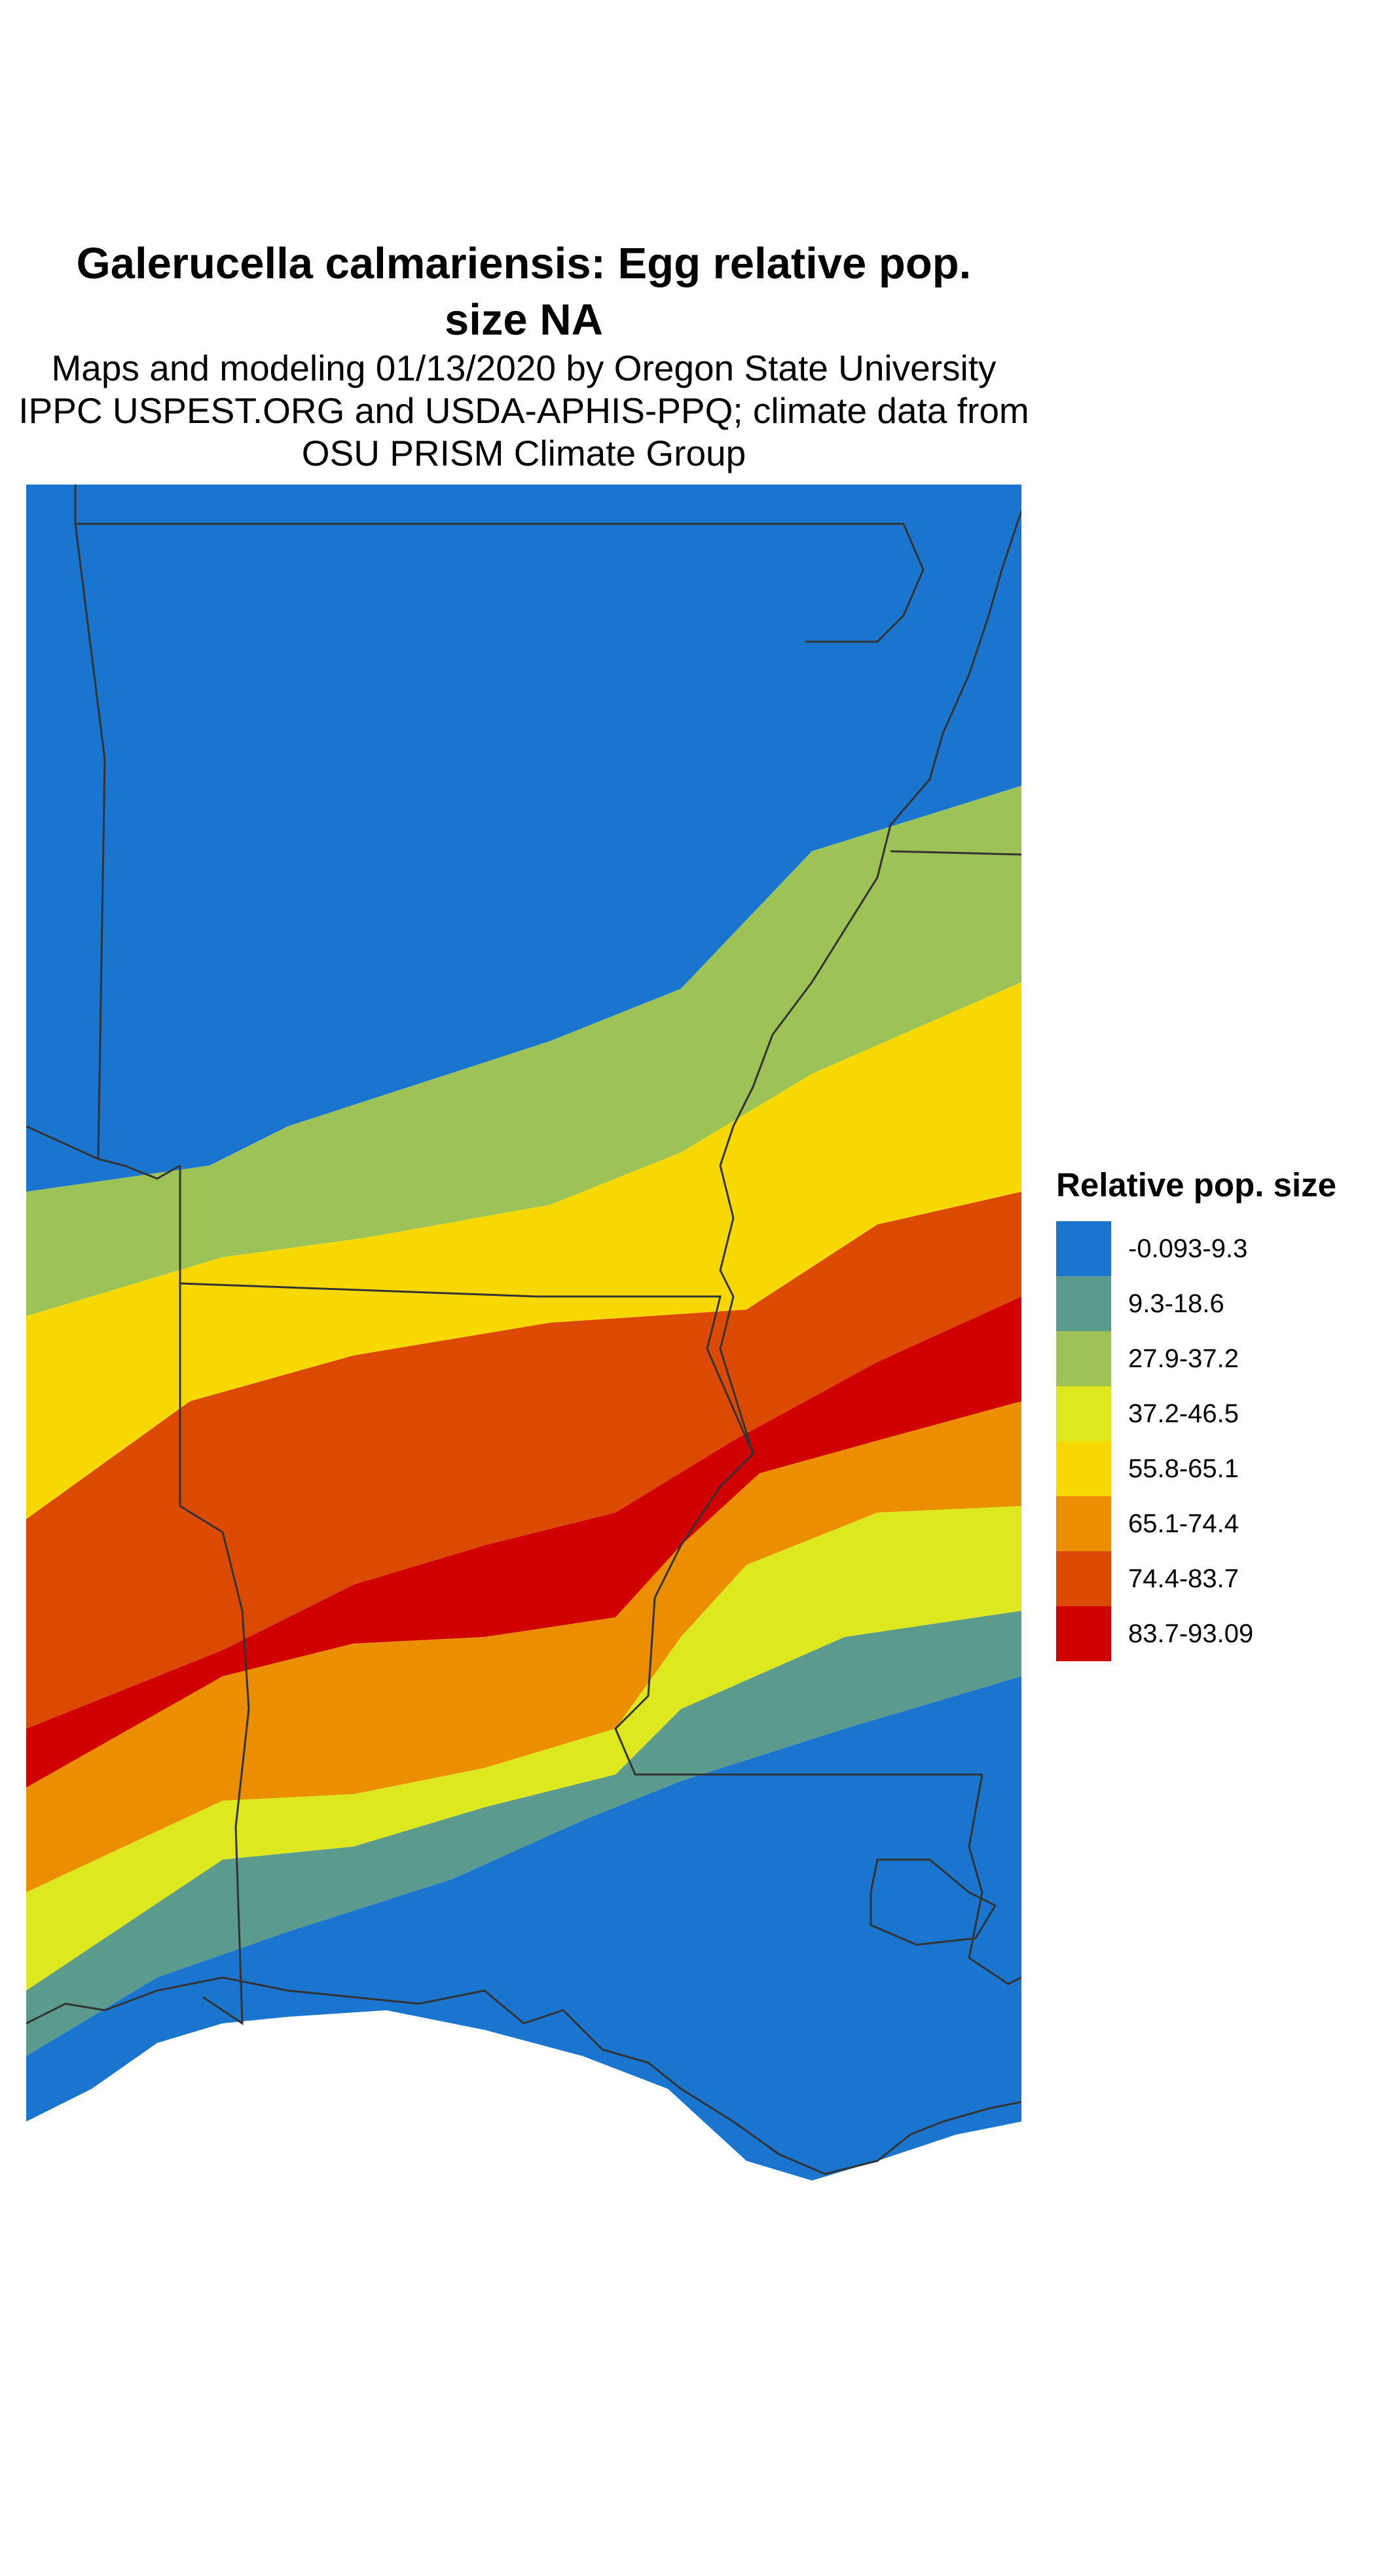  What do you see at coordinates (466, 1310) in the screenshot?
I see `border-arkansas-louisiana` at bounding box center [466, 1310].